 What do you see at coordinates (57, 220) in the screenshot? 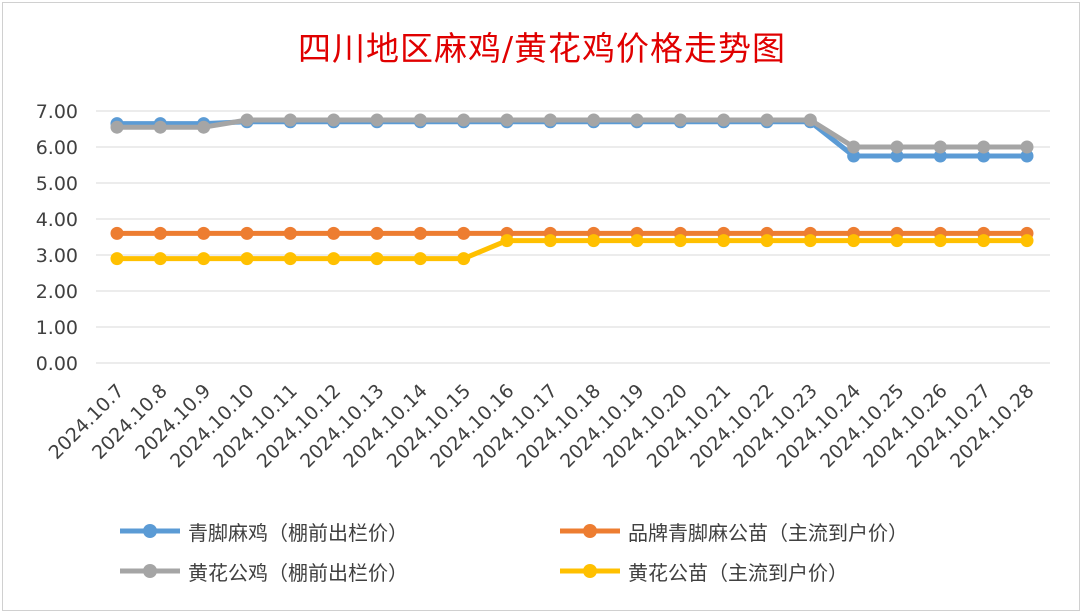
I see `y-tick-label: 4.00` at bounding box center [57, 220].